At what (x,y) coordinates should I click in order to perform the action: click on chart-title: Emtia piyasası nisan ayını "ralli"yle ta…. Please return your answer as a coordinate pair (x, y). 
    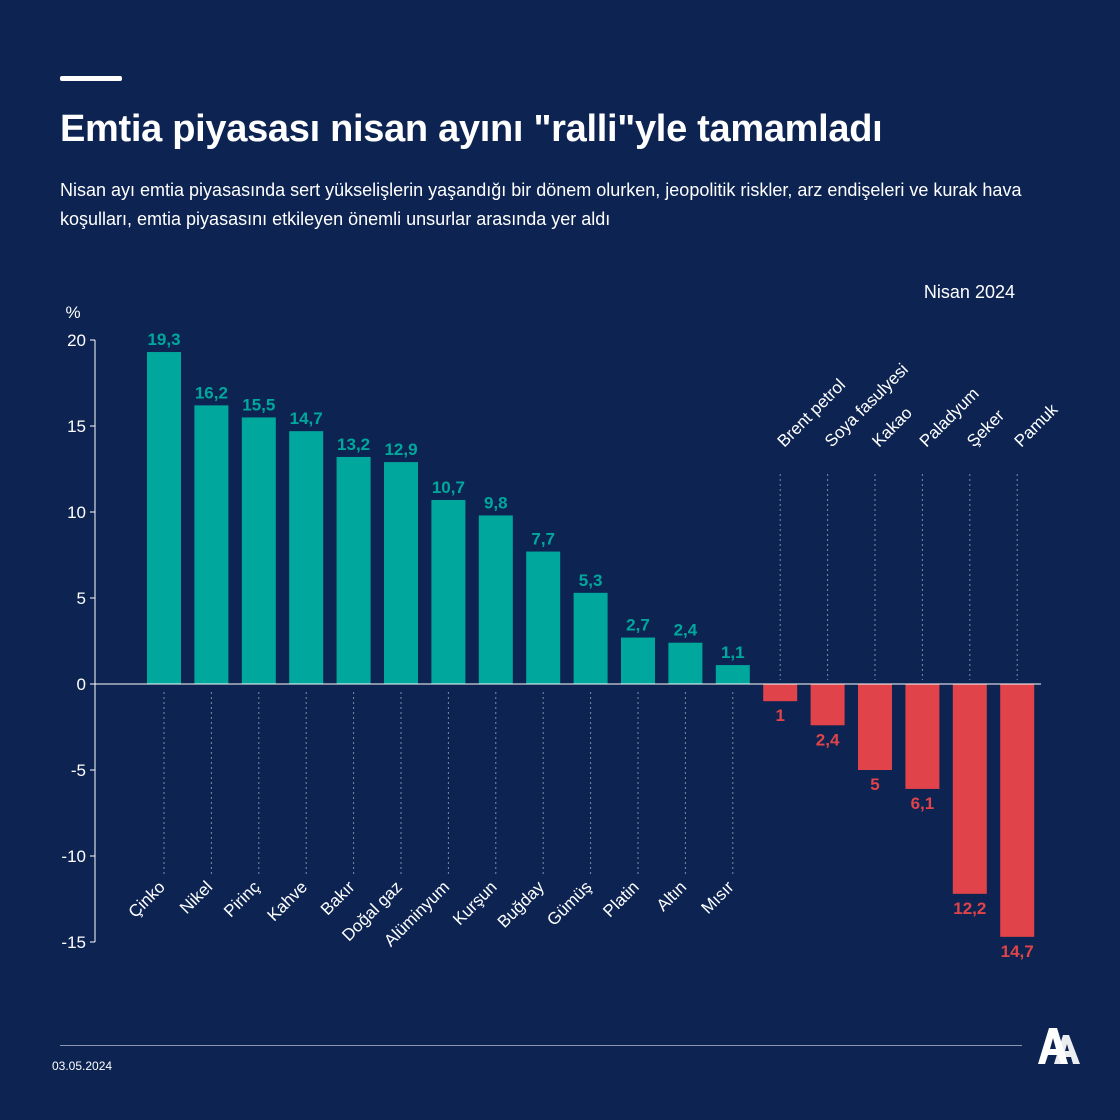
    Looking at the image, I should click on (471, 129).